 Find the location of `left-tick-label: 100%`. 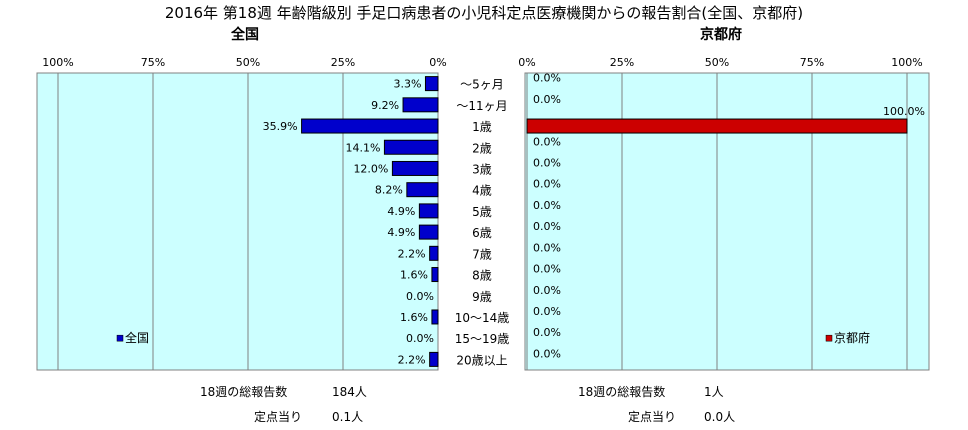

left-tick-label: 100% is located at coordinates (57, 62).